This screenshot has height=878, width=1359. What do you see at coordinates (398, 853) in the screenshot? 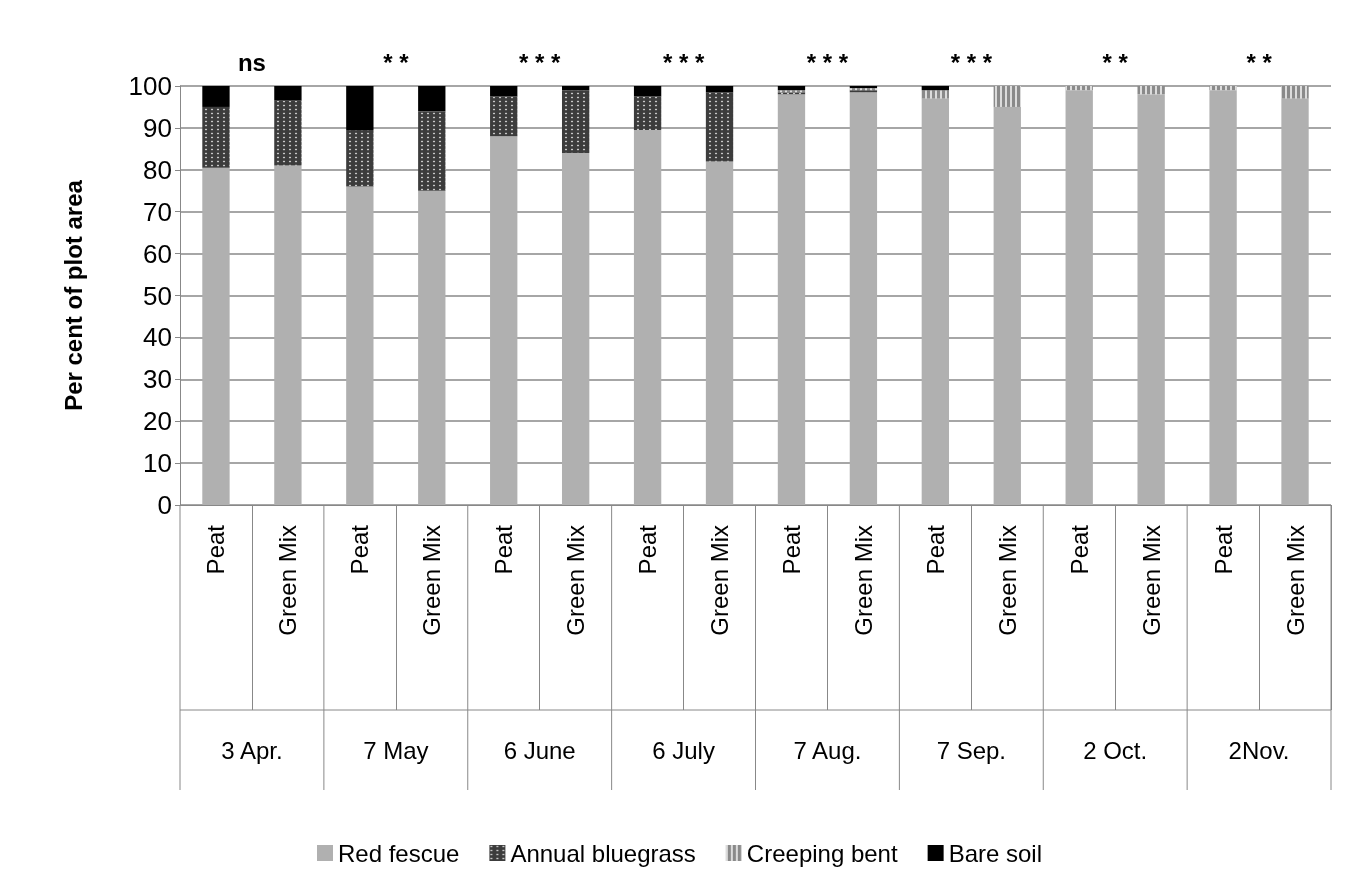
I see `legend-label: Red fescue` at bounding box center [398, 853].